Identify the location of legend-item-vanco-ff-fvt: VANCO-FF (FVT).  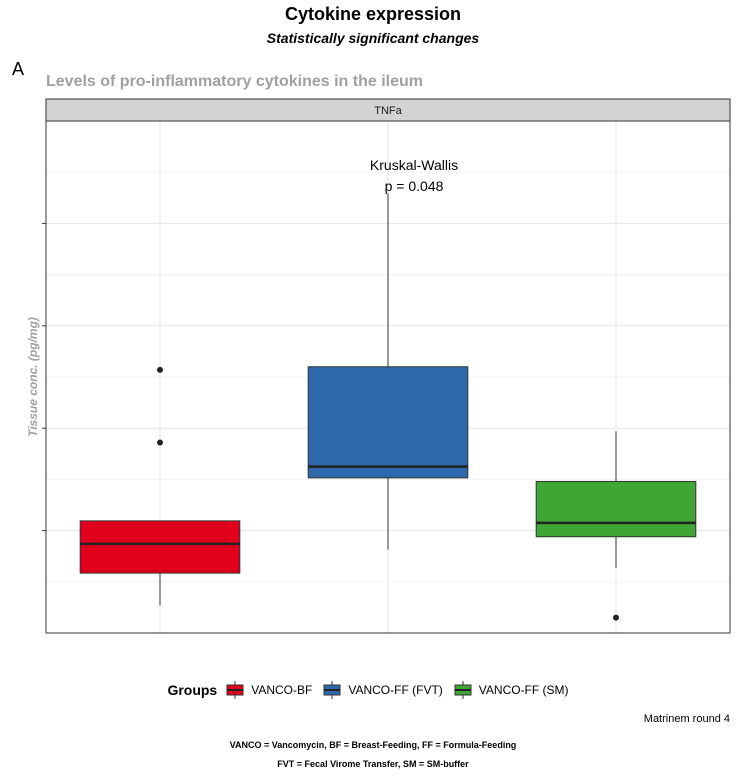
(382, 690).